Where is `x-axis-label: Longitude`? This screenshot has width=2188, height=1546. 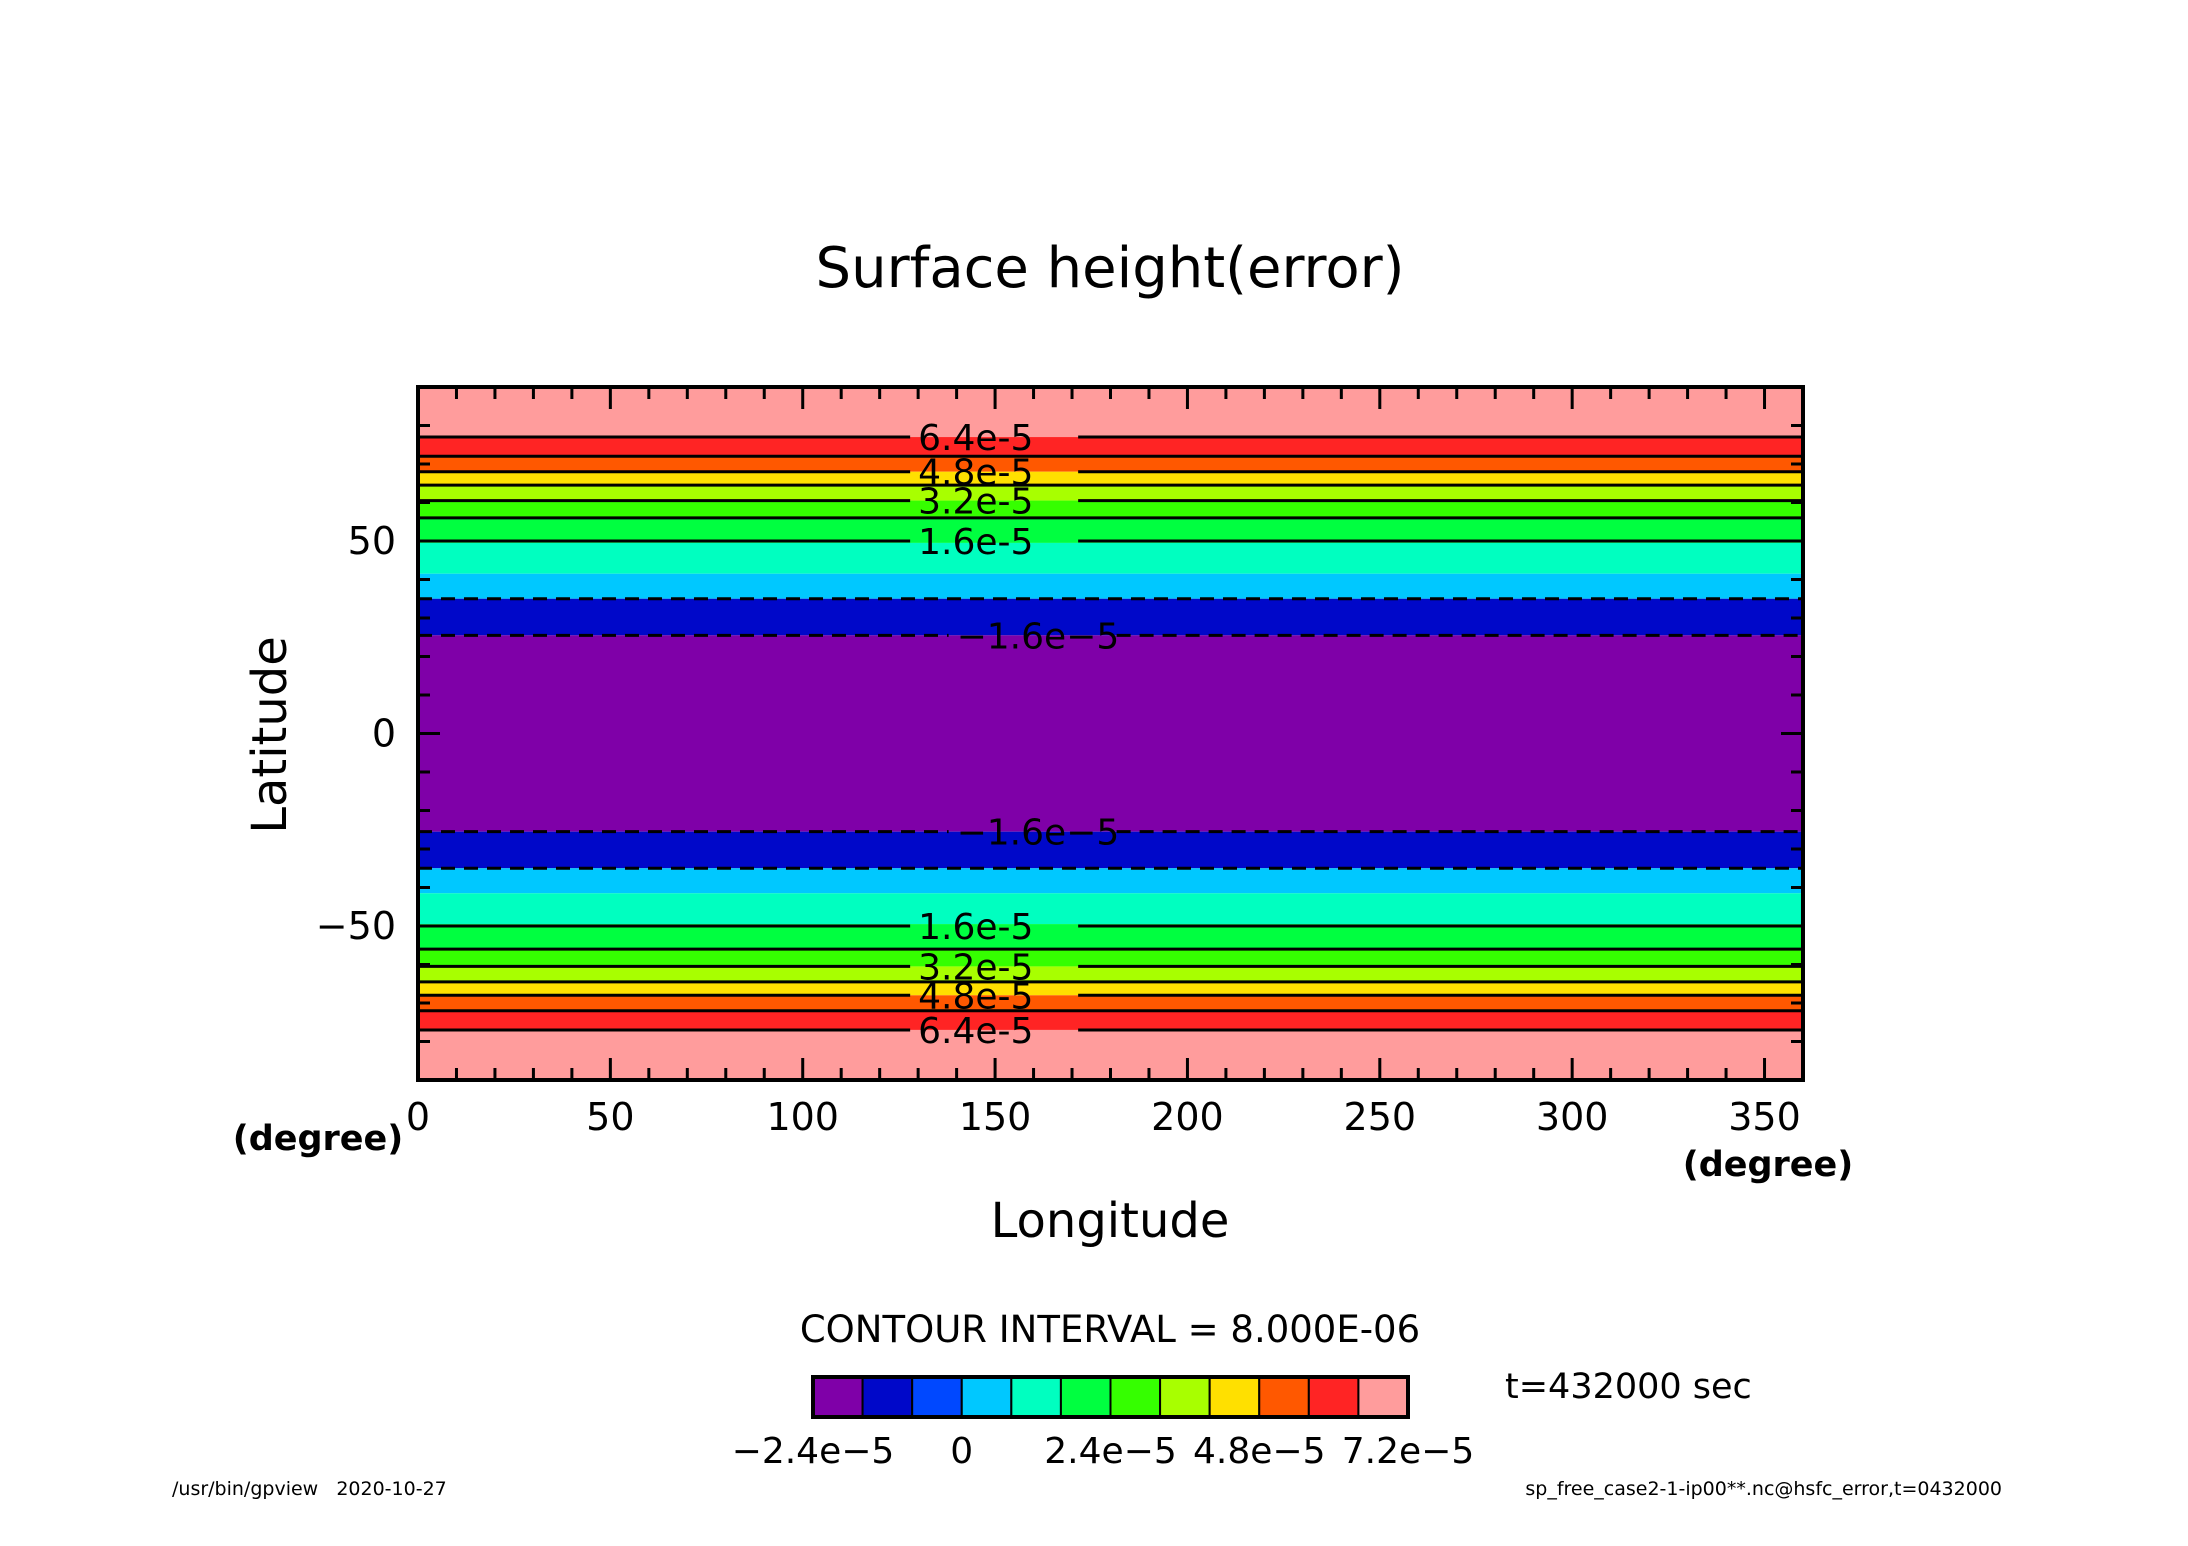
x-axis-label: Longitude is located at coordinates (1110, 1221).